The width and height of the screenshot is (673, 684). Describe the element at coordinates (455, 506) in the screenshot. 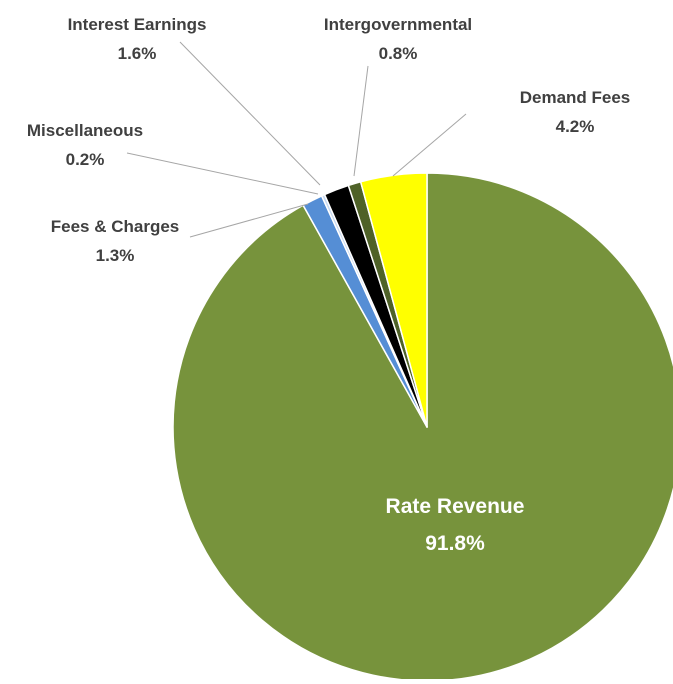

I see `slice-label-rate-revenue: Rate Revenue` at that location.